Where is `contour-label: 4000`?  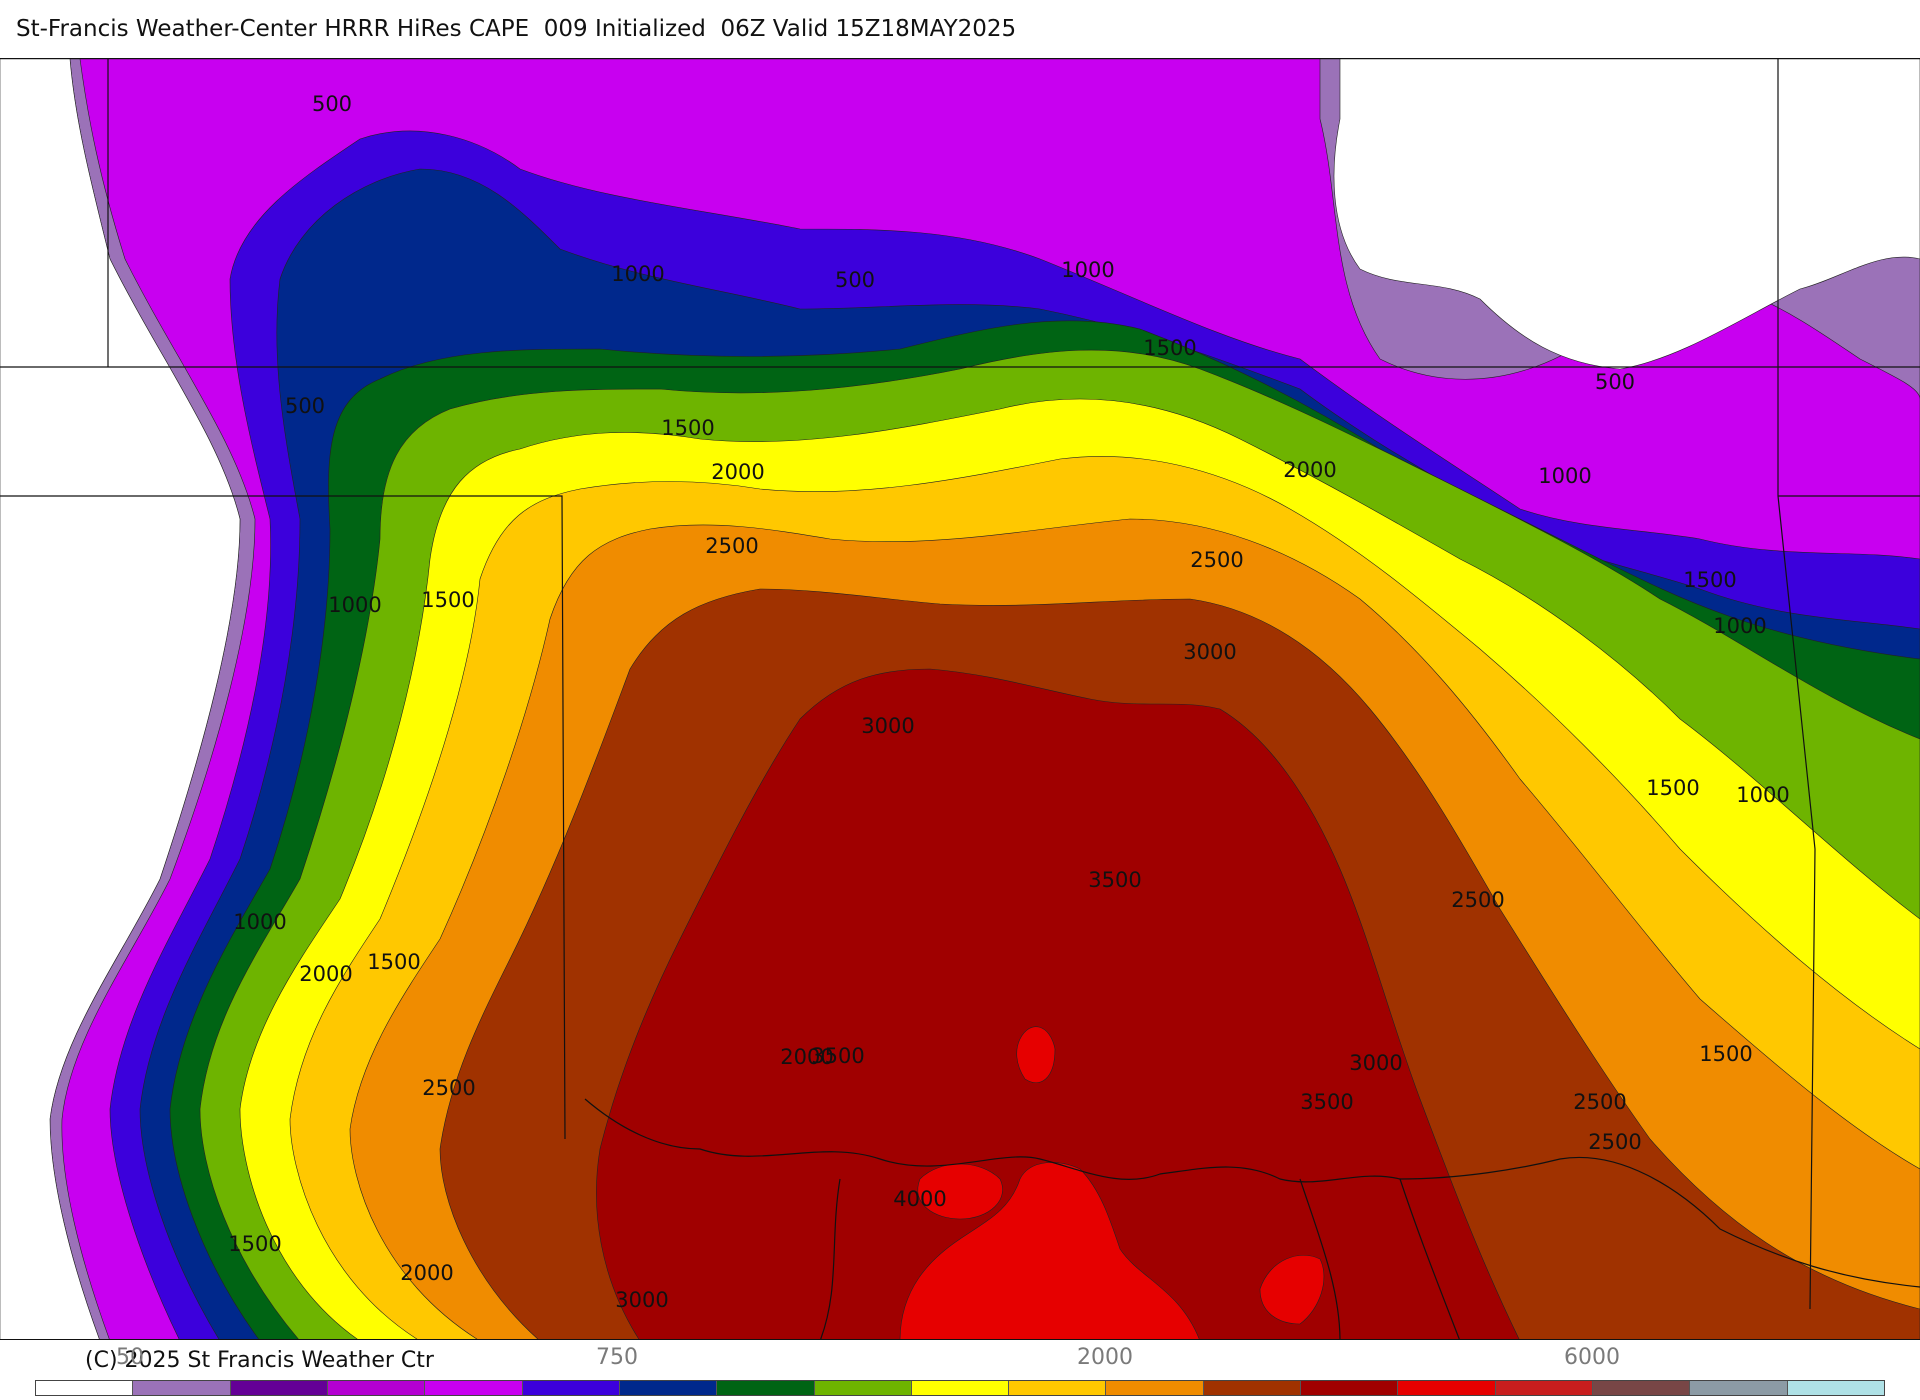 contour-label: 4000 is located at coordinates (919, 1199).